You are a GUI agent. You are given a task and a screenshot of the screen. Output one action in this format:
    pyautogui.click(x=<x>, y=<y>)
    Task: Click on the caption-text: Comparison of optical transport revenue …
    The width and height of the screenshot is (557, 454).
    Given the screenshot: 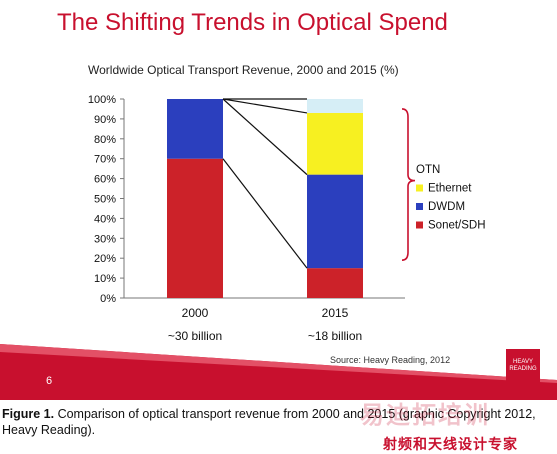 What is the action you would take?
    pyautogui.click(x=269, y=422)
    